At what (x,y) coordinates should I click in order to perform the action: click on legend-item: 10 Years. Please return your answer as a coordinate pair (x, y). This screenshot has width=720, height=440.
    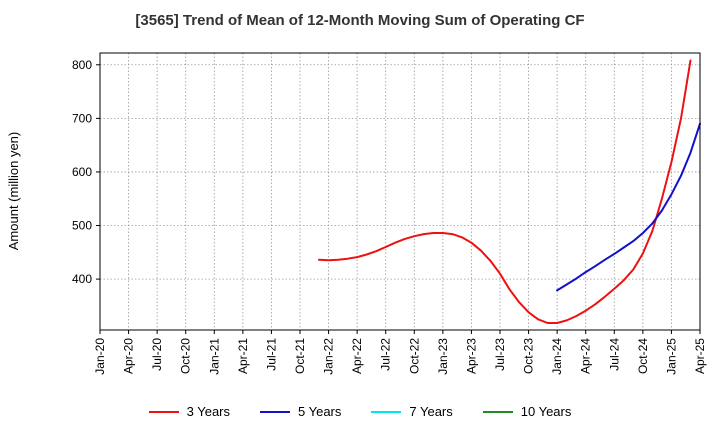
    Looking at the image, I should click on (527, 411).